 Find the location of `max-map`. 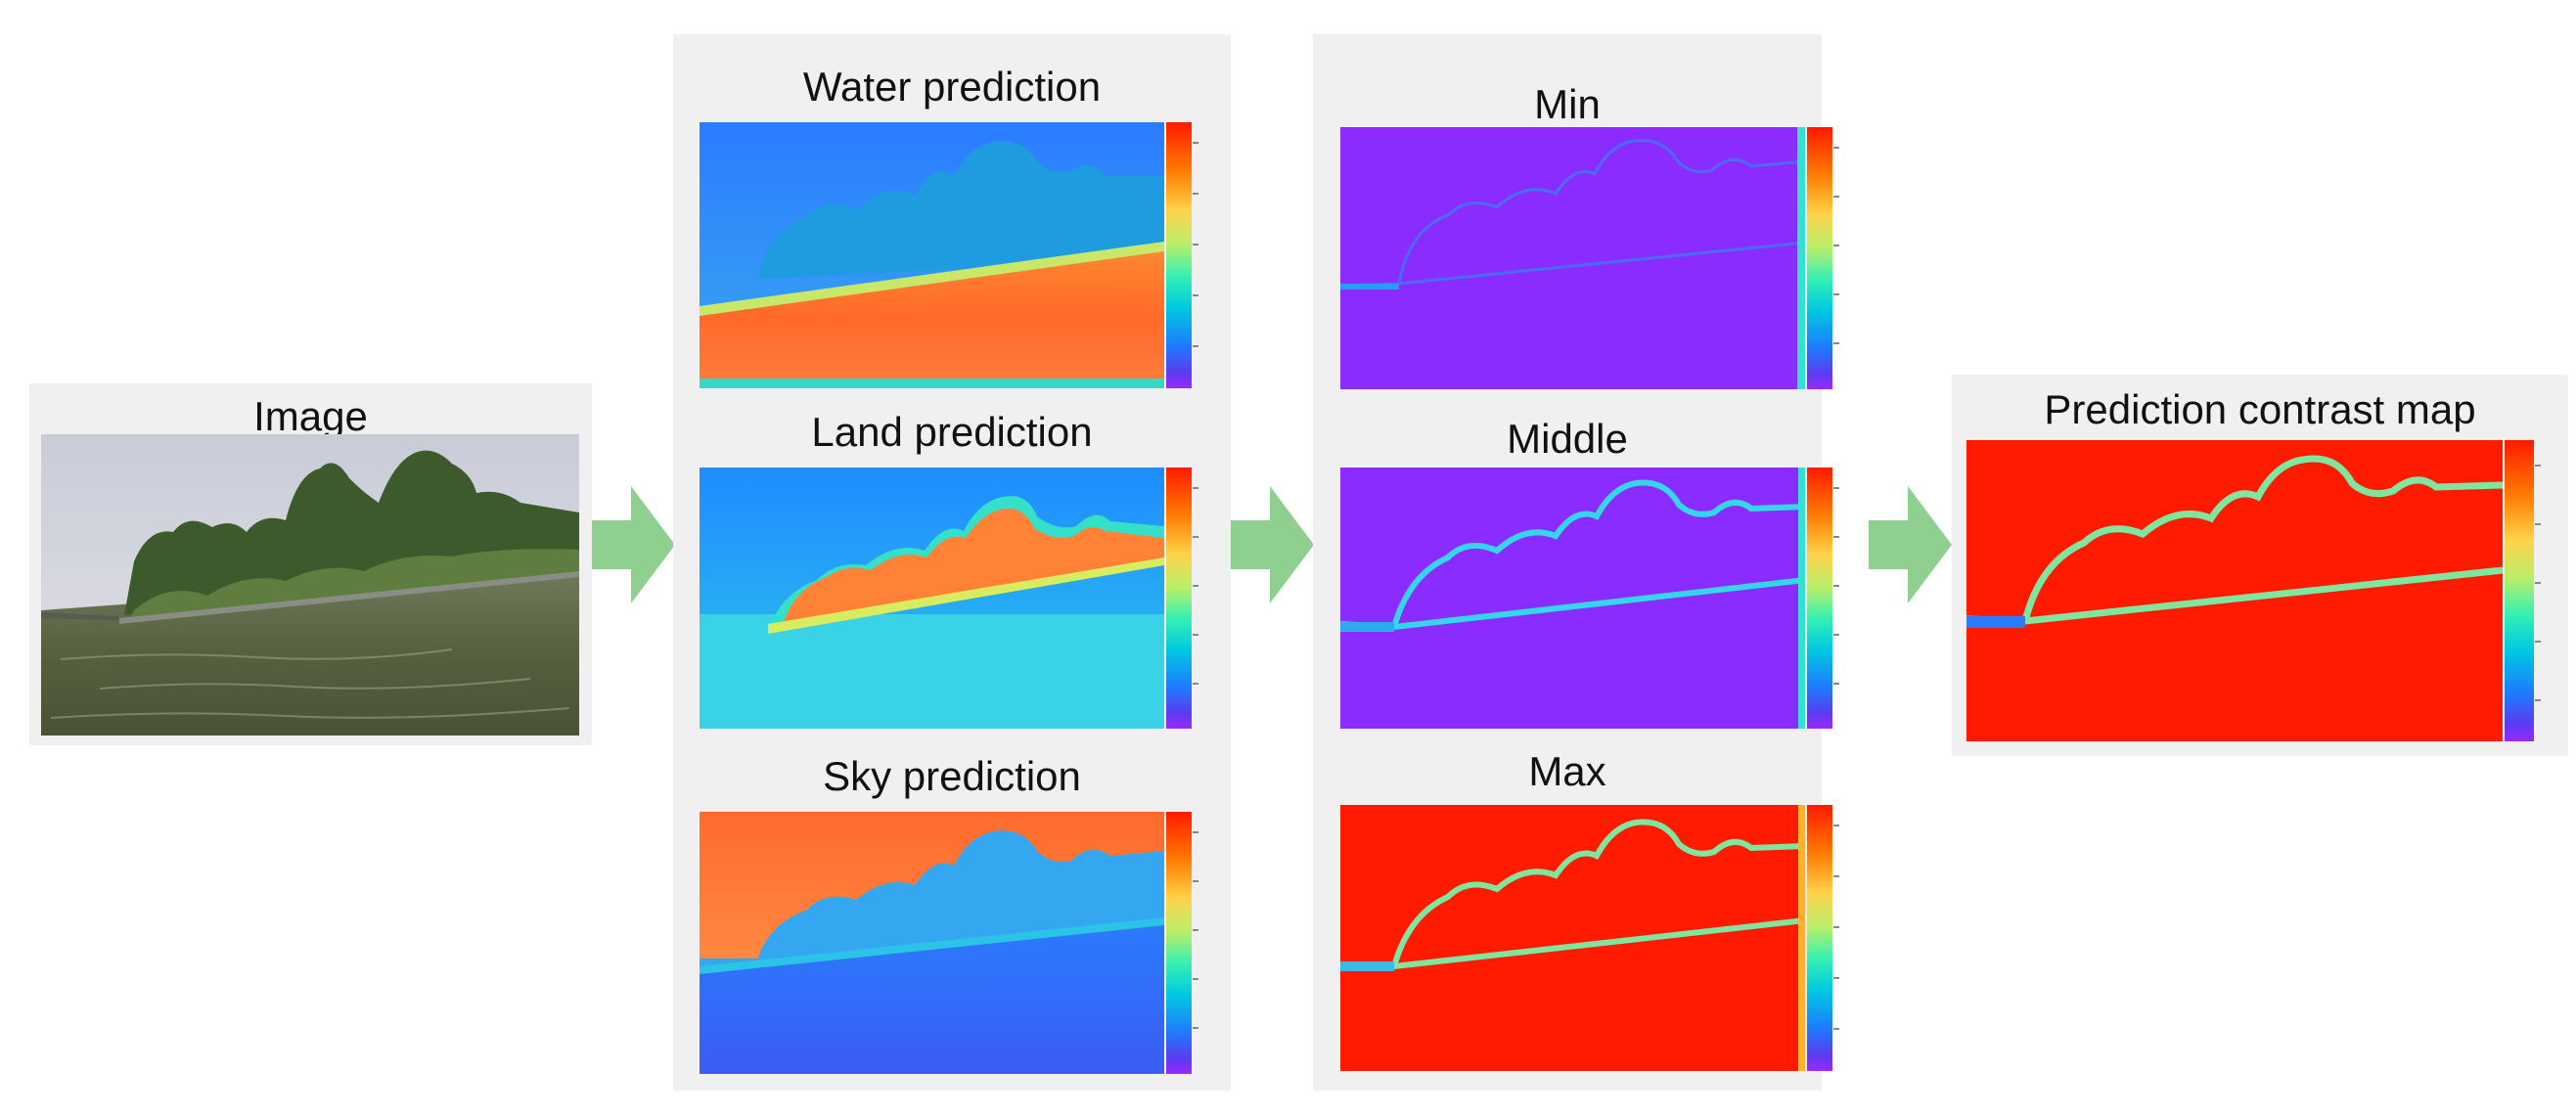

max-map is located at coordinates (1572, 938).